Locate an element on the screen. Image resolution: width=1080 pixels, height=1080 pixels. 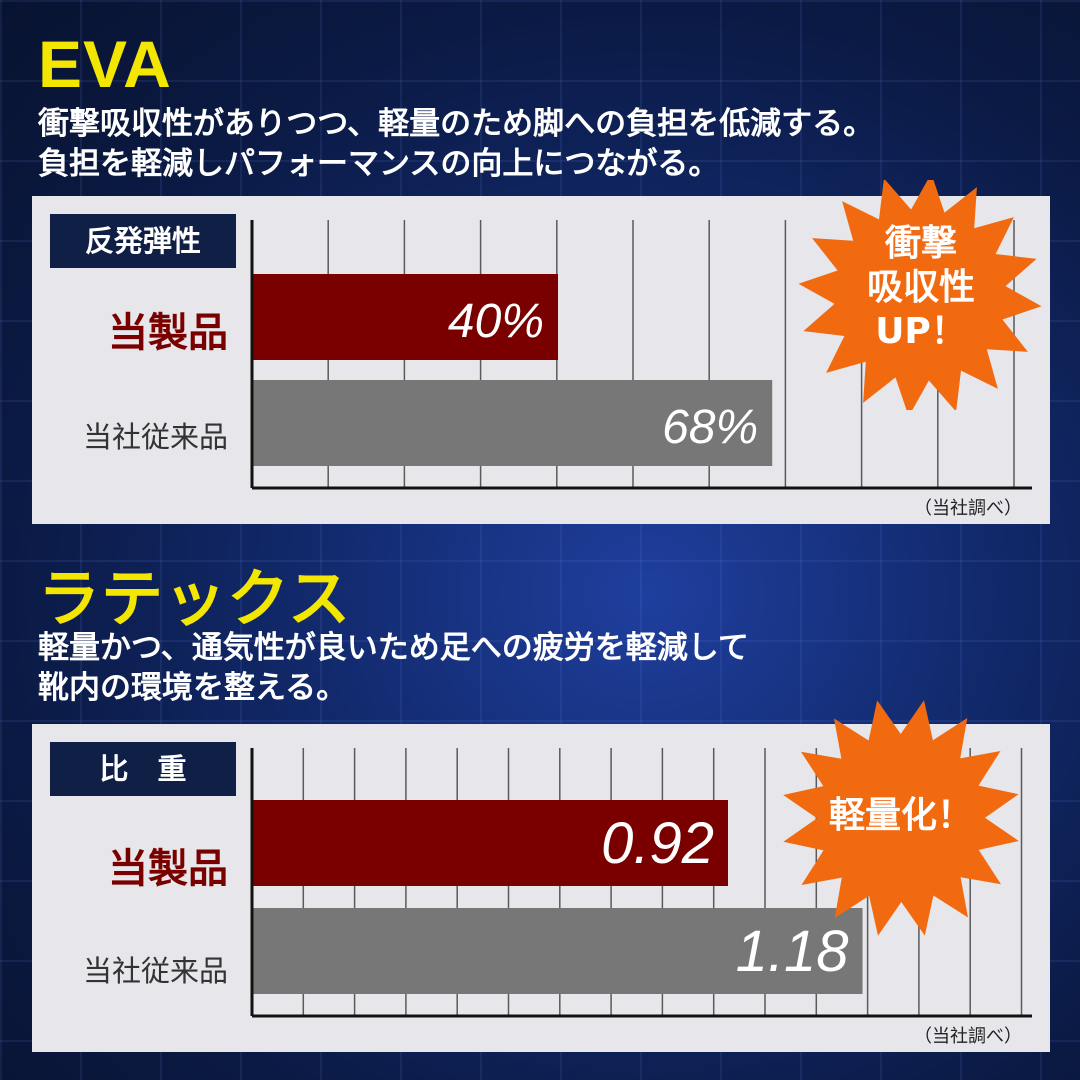
badge-line: 軽量化！ is located at coordinates (900, 815).